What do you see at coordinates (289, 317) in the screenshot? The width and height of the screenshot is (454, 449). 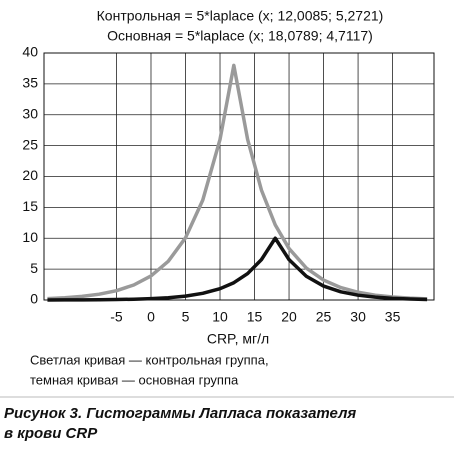 I see `x-tick-label: 20` at bounding box center [289, 317].